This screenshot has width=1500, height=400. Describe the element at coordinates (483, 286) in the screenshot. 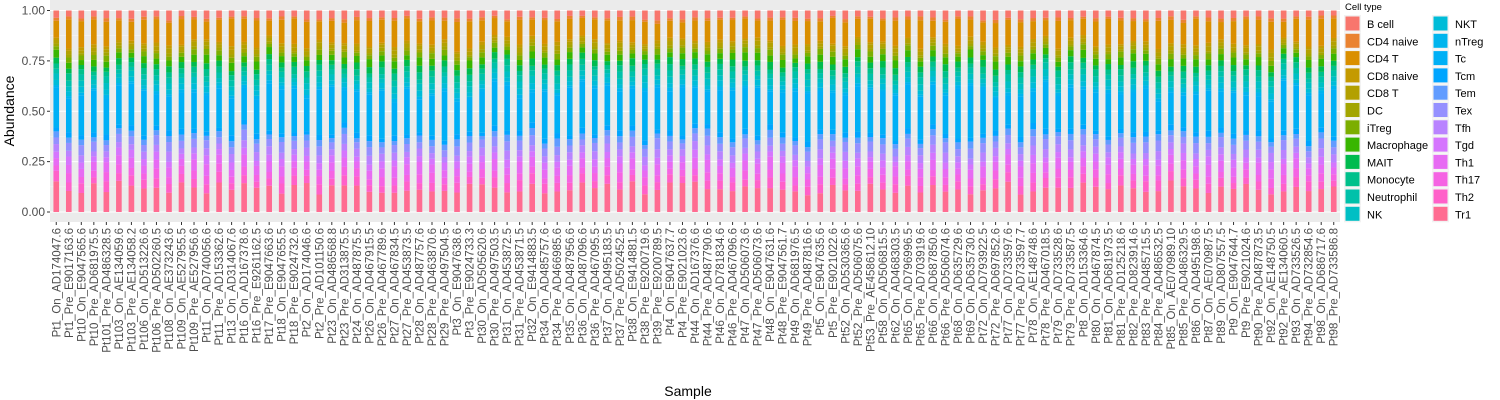

I see `x-tick-label: Pt30_On_AD505620.6` at that location.